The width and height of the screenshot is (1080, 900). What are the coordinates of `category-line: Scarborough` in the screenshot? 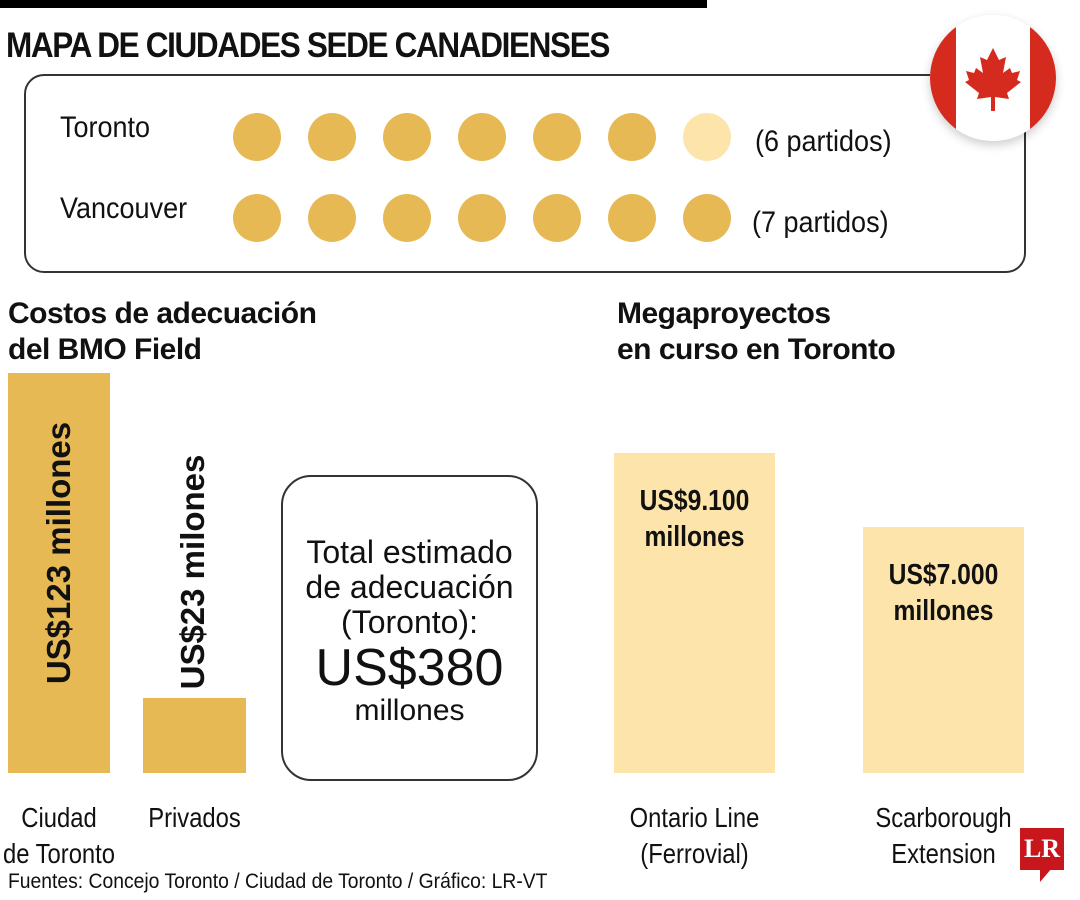 It's located at (943, 817).